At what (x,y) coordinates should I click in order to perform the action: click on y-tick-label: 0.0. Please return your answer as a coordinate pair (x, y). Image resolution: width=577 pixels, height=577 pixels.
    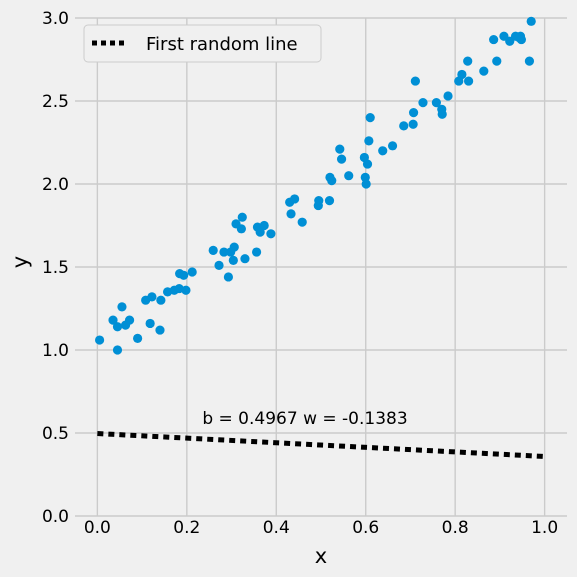
    Looking at the image, I should click on (55, 517).